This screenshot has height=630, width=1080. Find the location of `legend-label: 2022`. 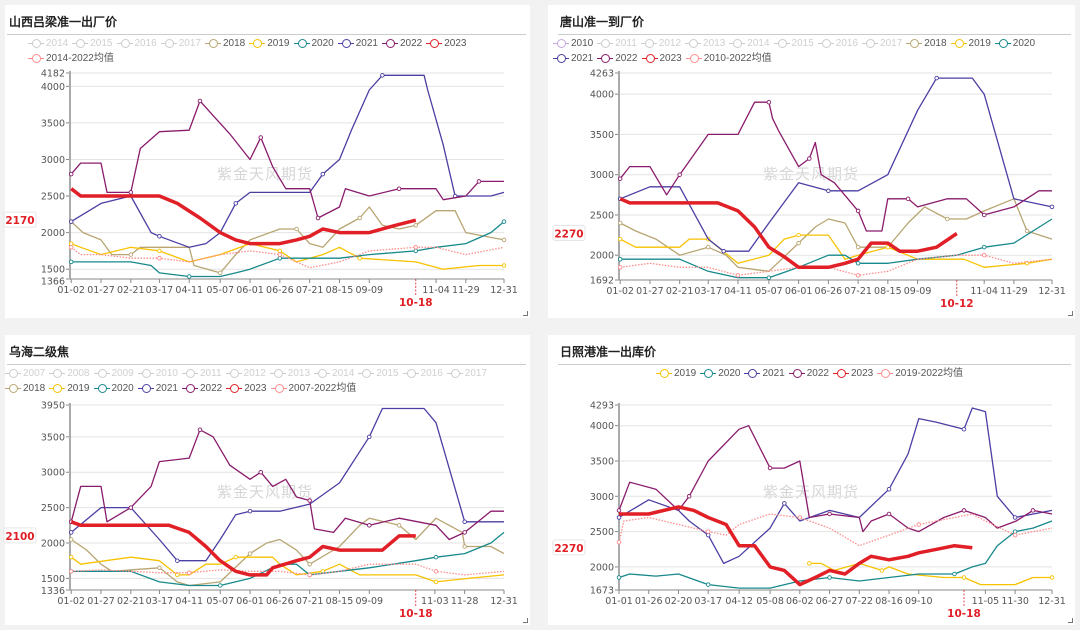

legend-label: 2022 is located at coordinates (817, 373).